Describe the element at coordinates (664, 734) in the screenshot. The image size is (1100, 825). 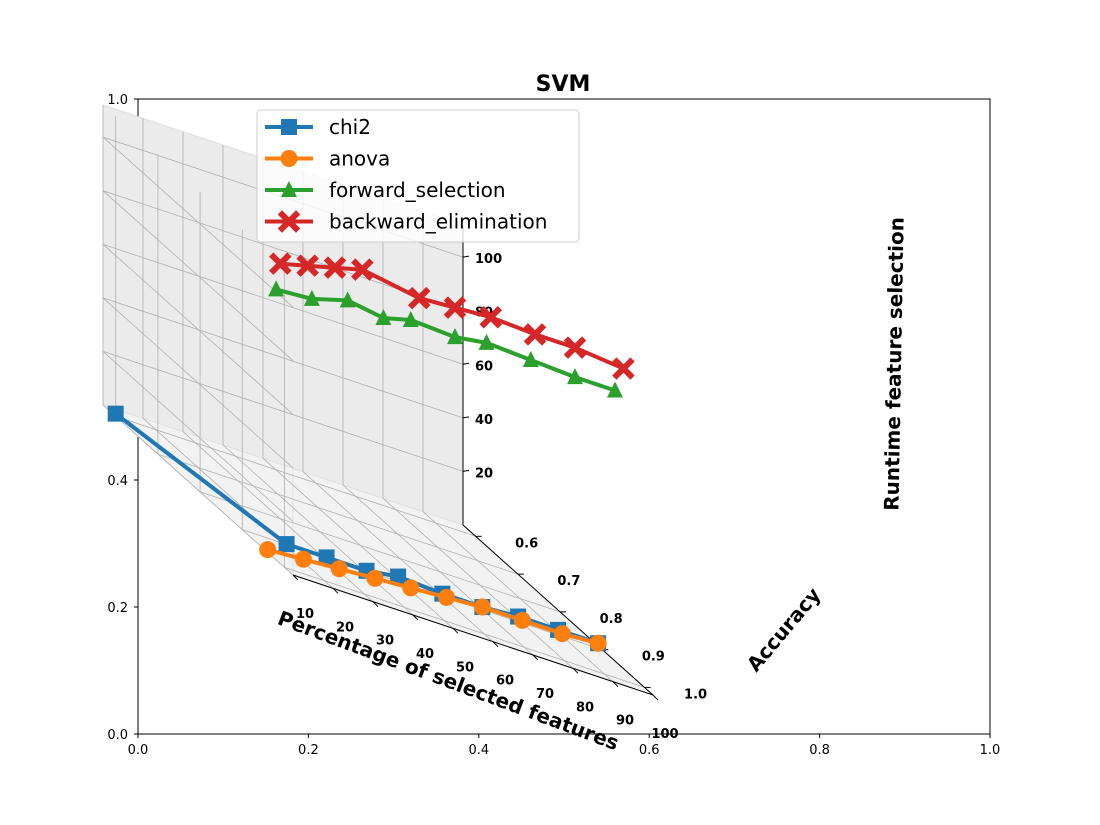
I see `x-tick-label: 100` at that location.